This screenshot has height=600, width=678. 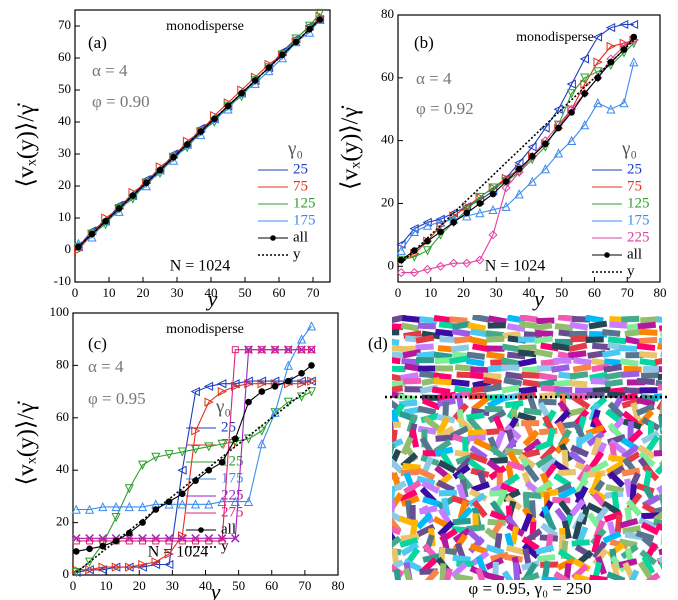 I want to click on x-tick-label: 0, so click(x=73, y=585).